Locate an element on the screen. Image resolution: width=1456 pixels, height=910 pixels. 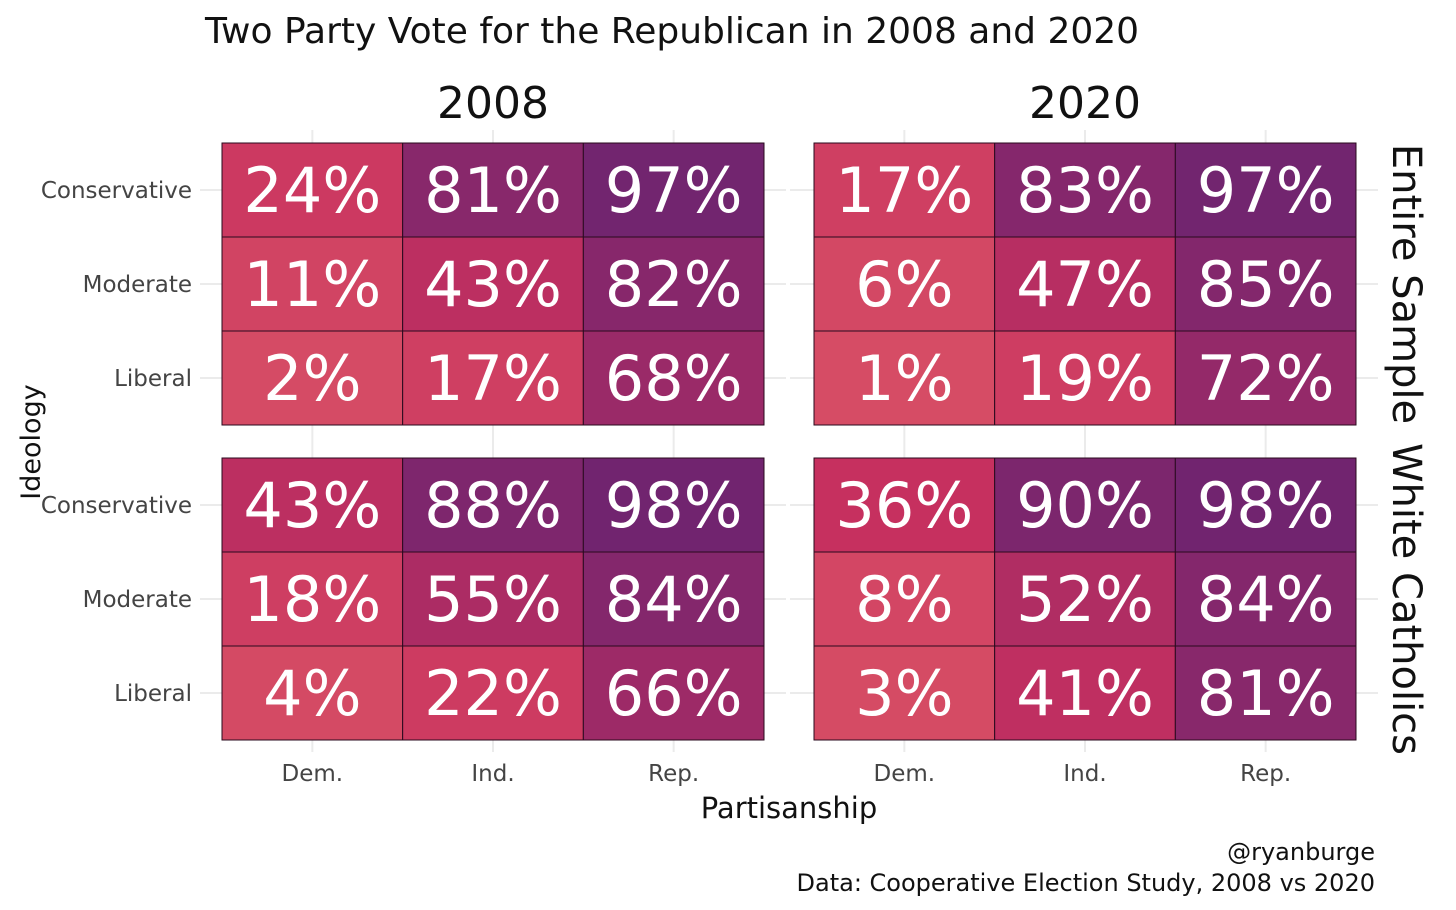
cell-value-label: 68% is located at coordinates (674, 378).